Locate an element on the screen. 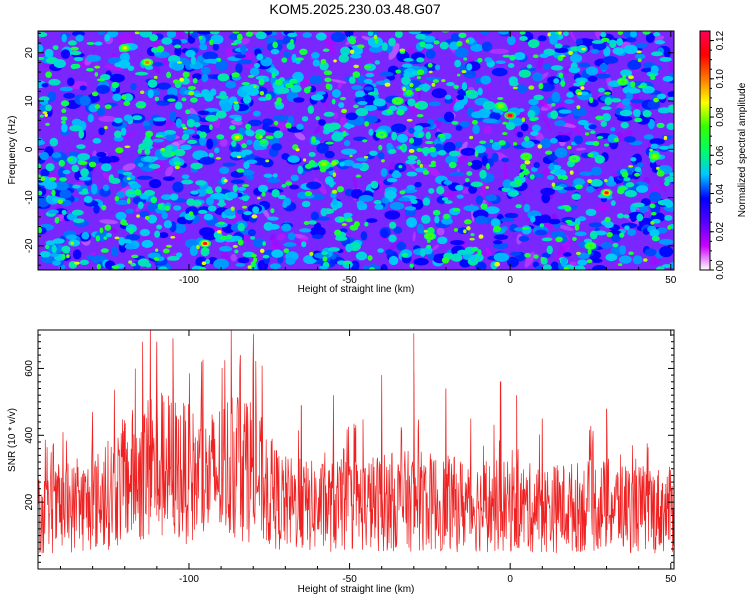 The image size is (750, 600). chart-title: KOM5.2025.230.03.48.G07 is located at coordinates (354, 9).